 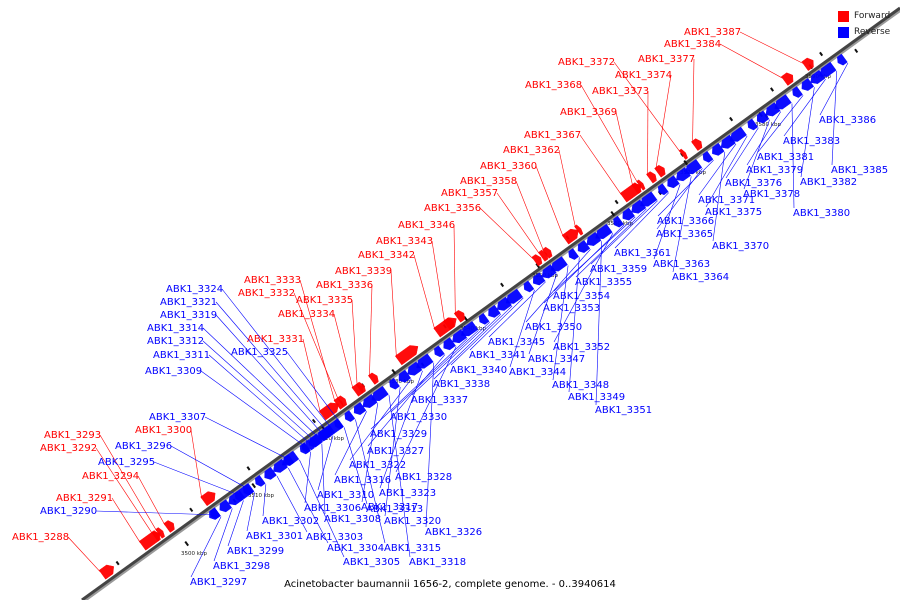 I want to click on forward-gene-label: ABK1_3293, so click(x=72, y=435).